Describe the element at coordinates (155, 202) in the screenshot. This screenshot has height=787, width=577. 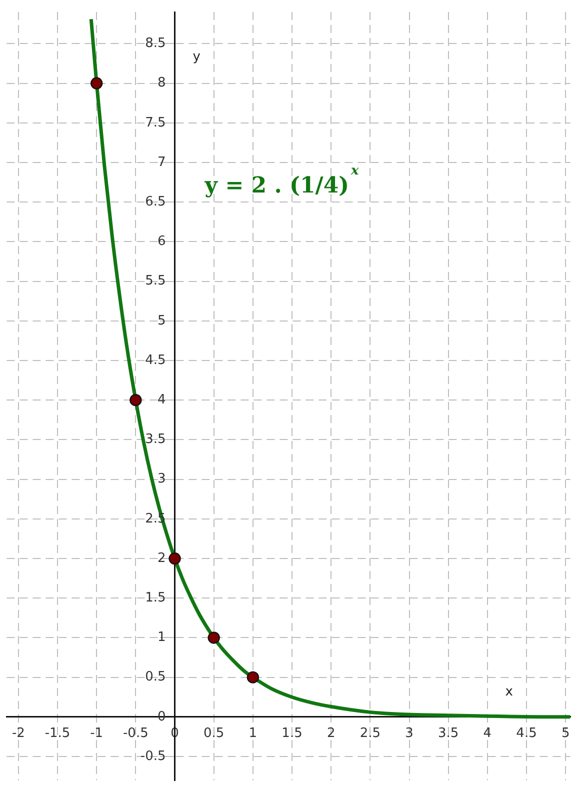
I see `y-tick-label: 6.5` at that location.